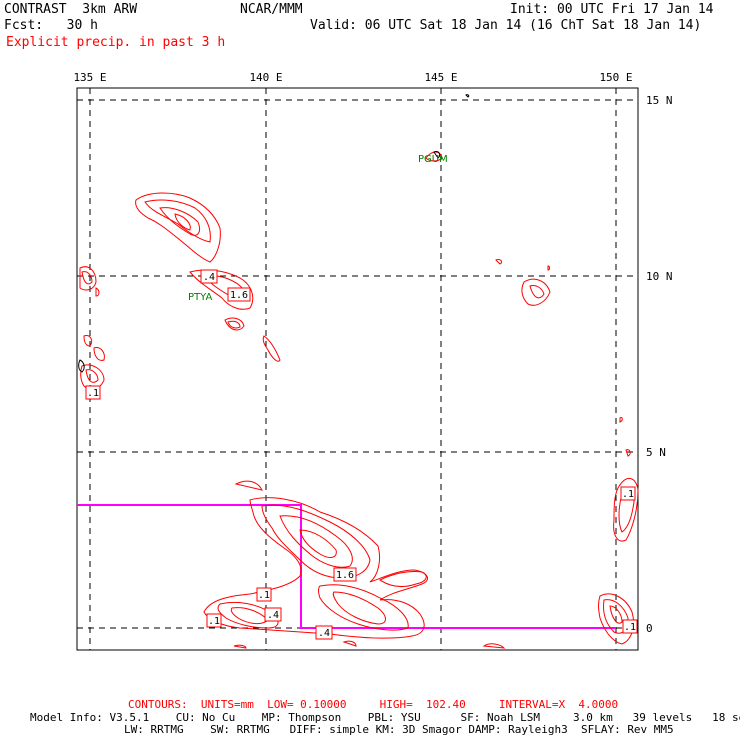 This screenshot has height=740, width=740. What do you see at coordinates (612, 9) in the screenshot?
I see `init-time: Init: 00 UTC Fri 17 Jan 14` at bounding box center [612, 9].